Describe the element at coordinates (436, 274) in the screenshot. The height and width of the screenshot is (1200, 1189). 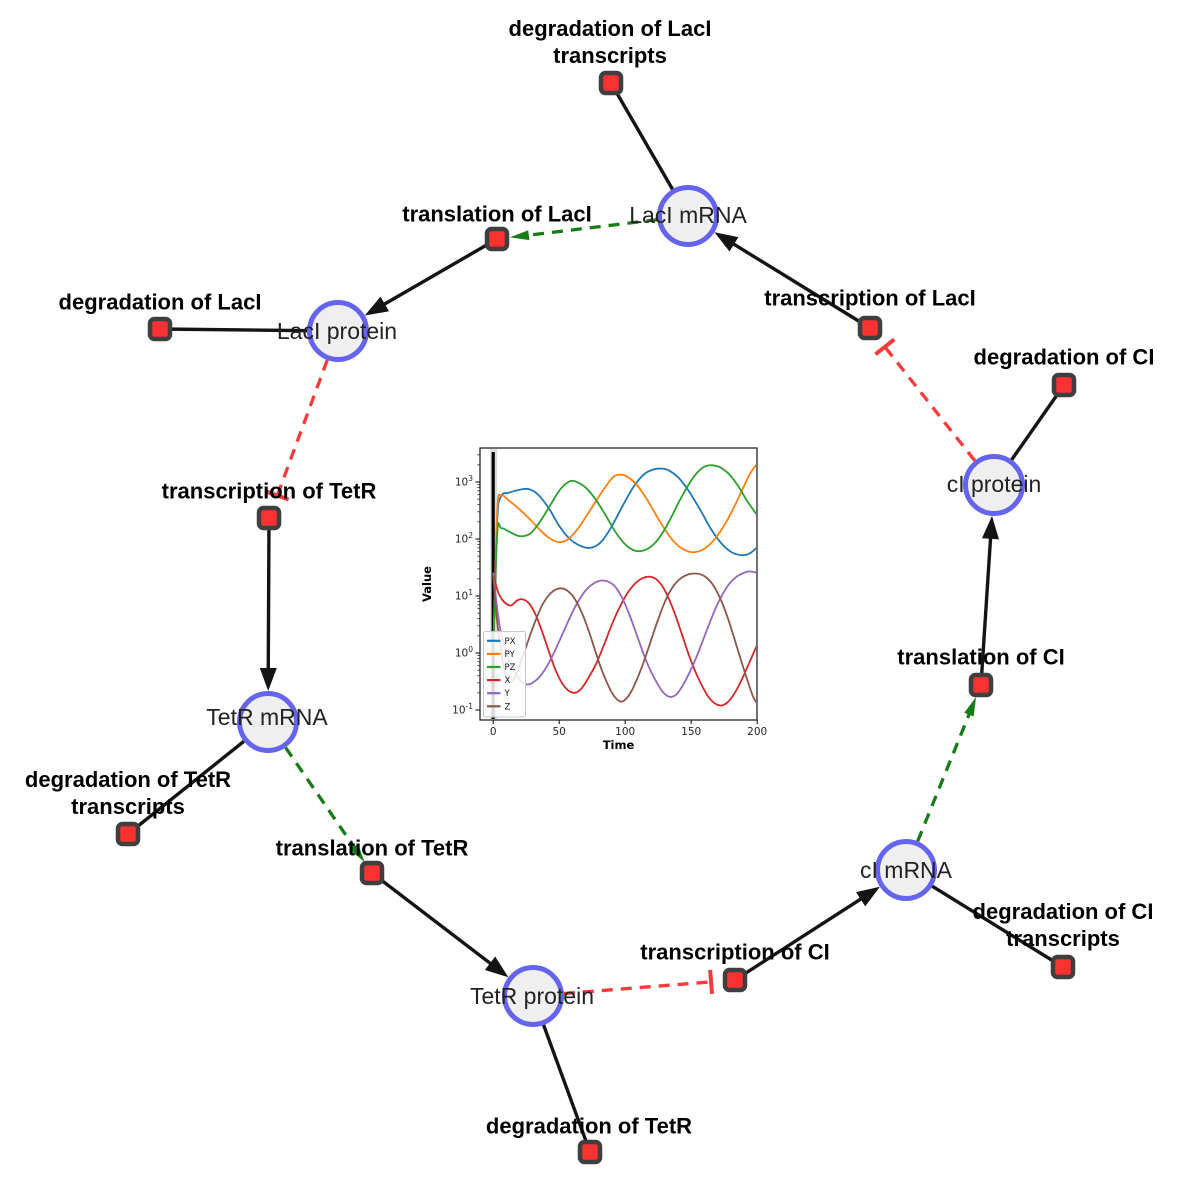
I see `edge-trans_laci-laci_protein` at that location.